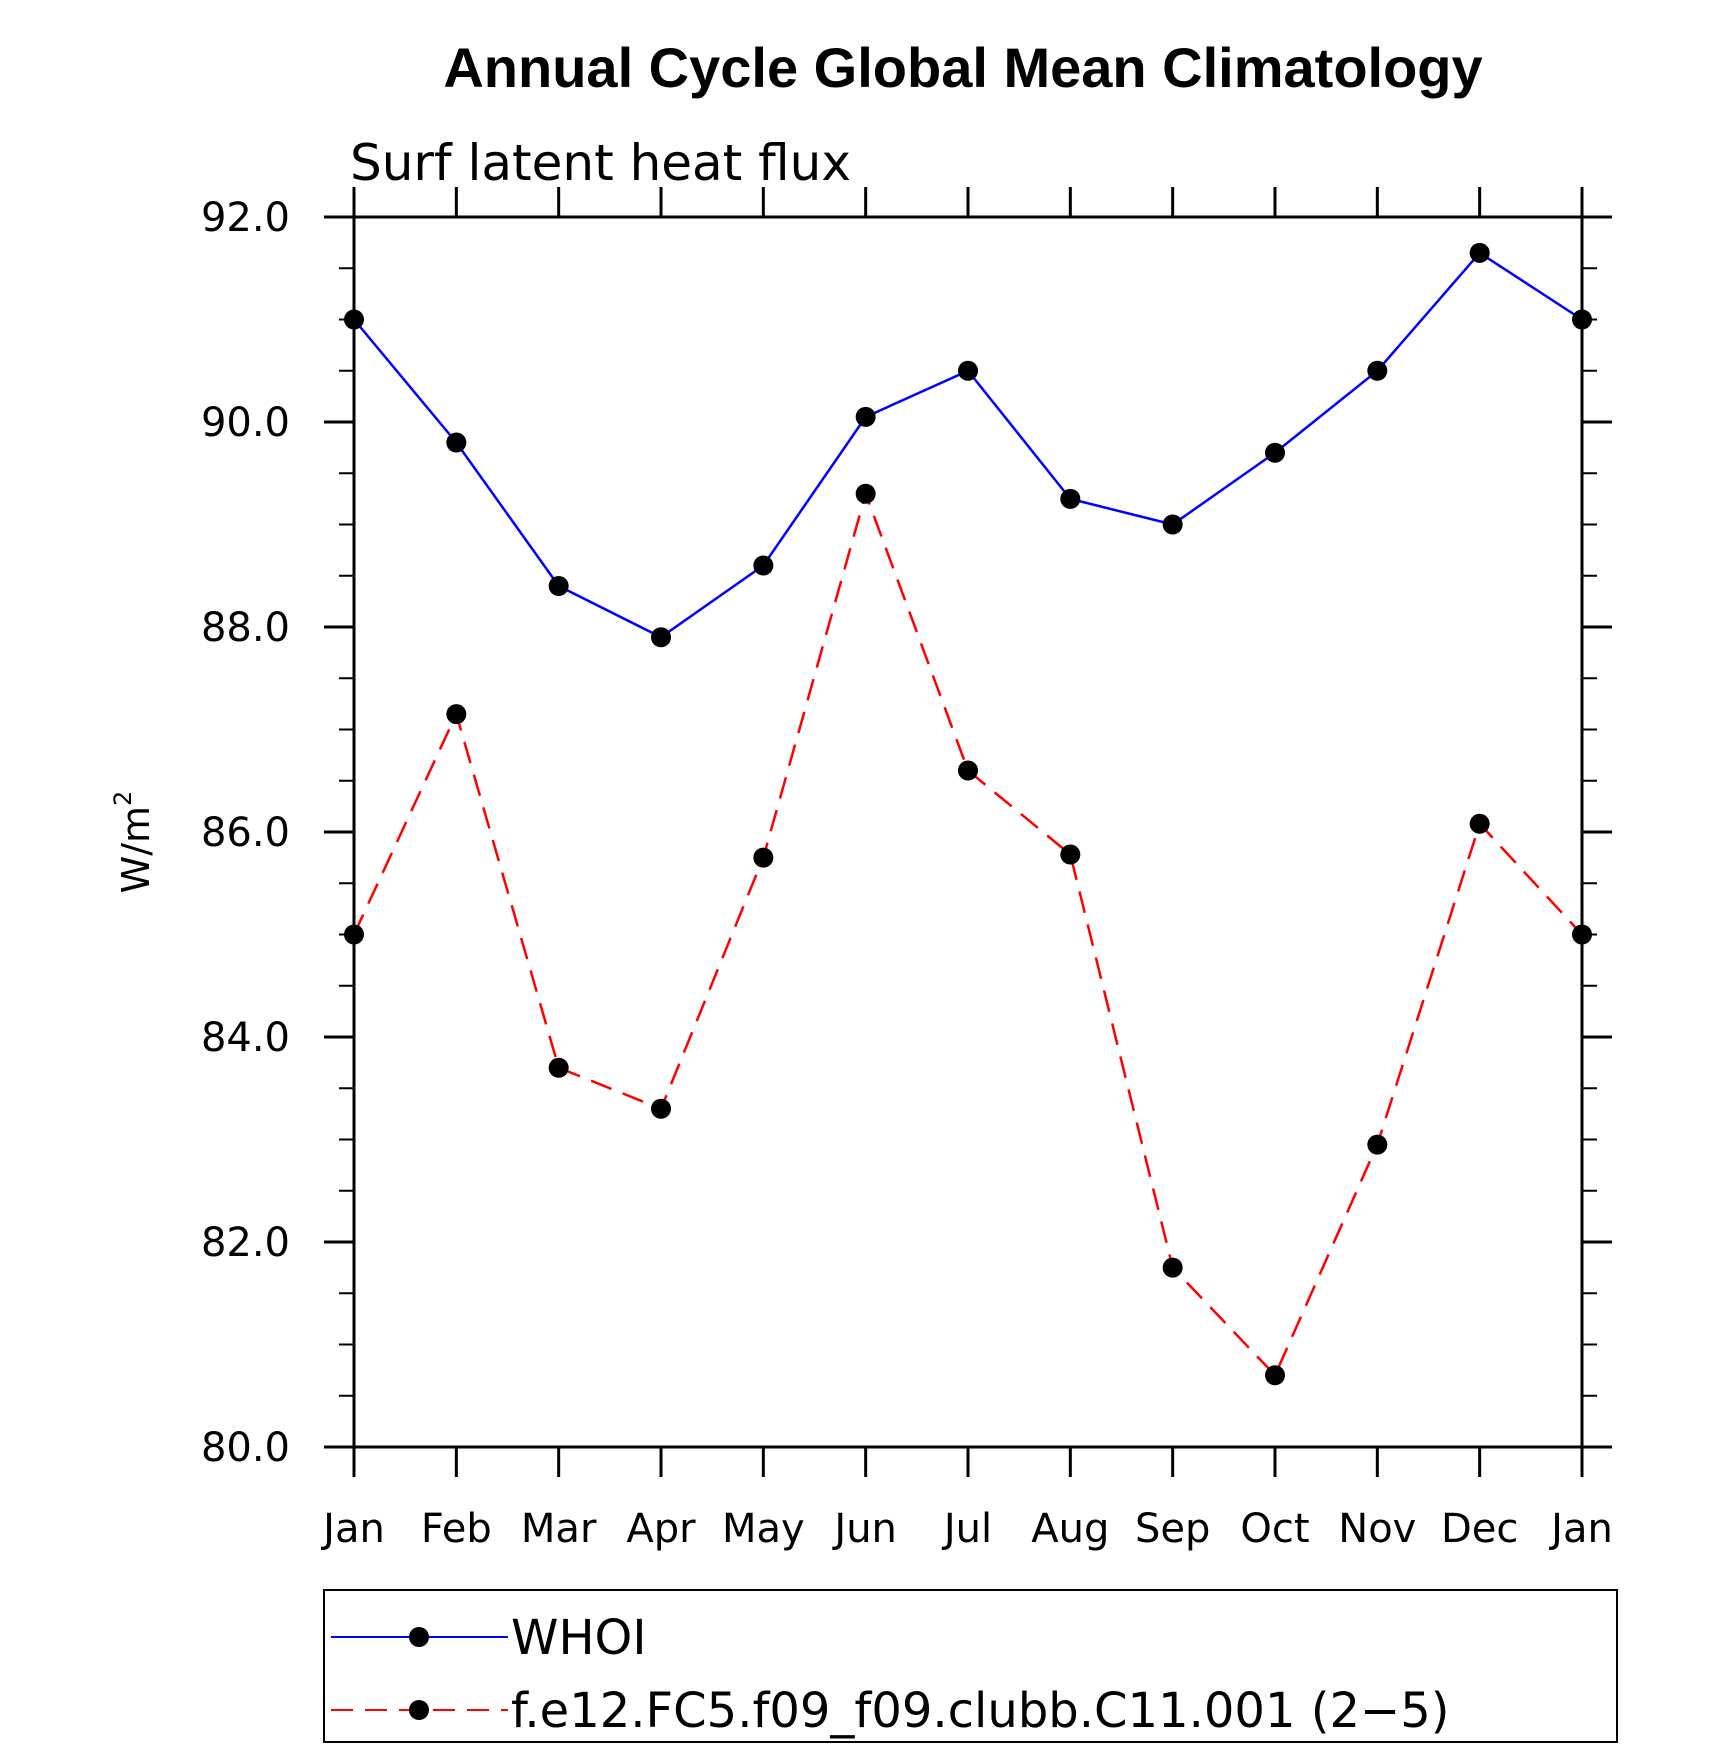  I want to click on legend-box, so click(970, 1666).